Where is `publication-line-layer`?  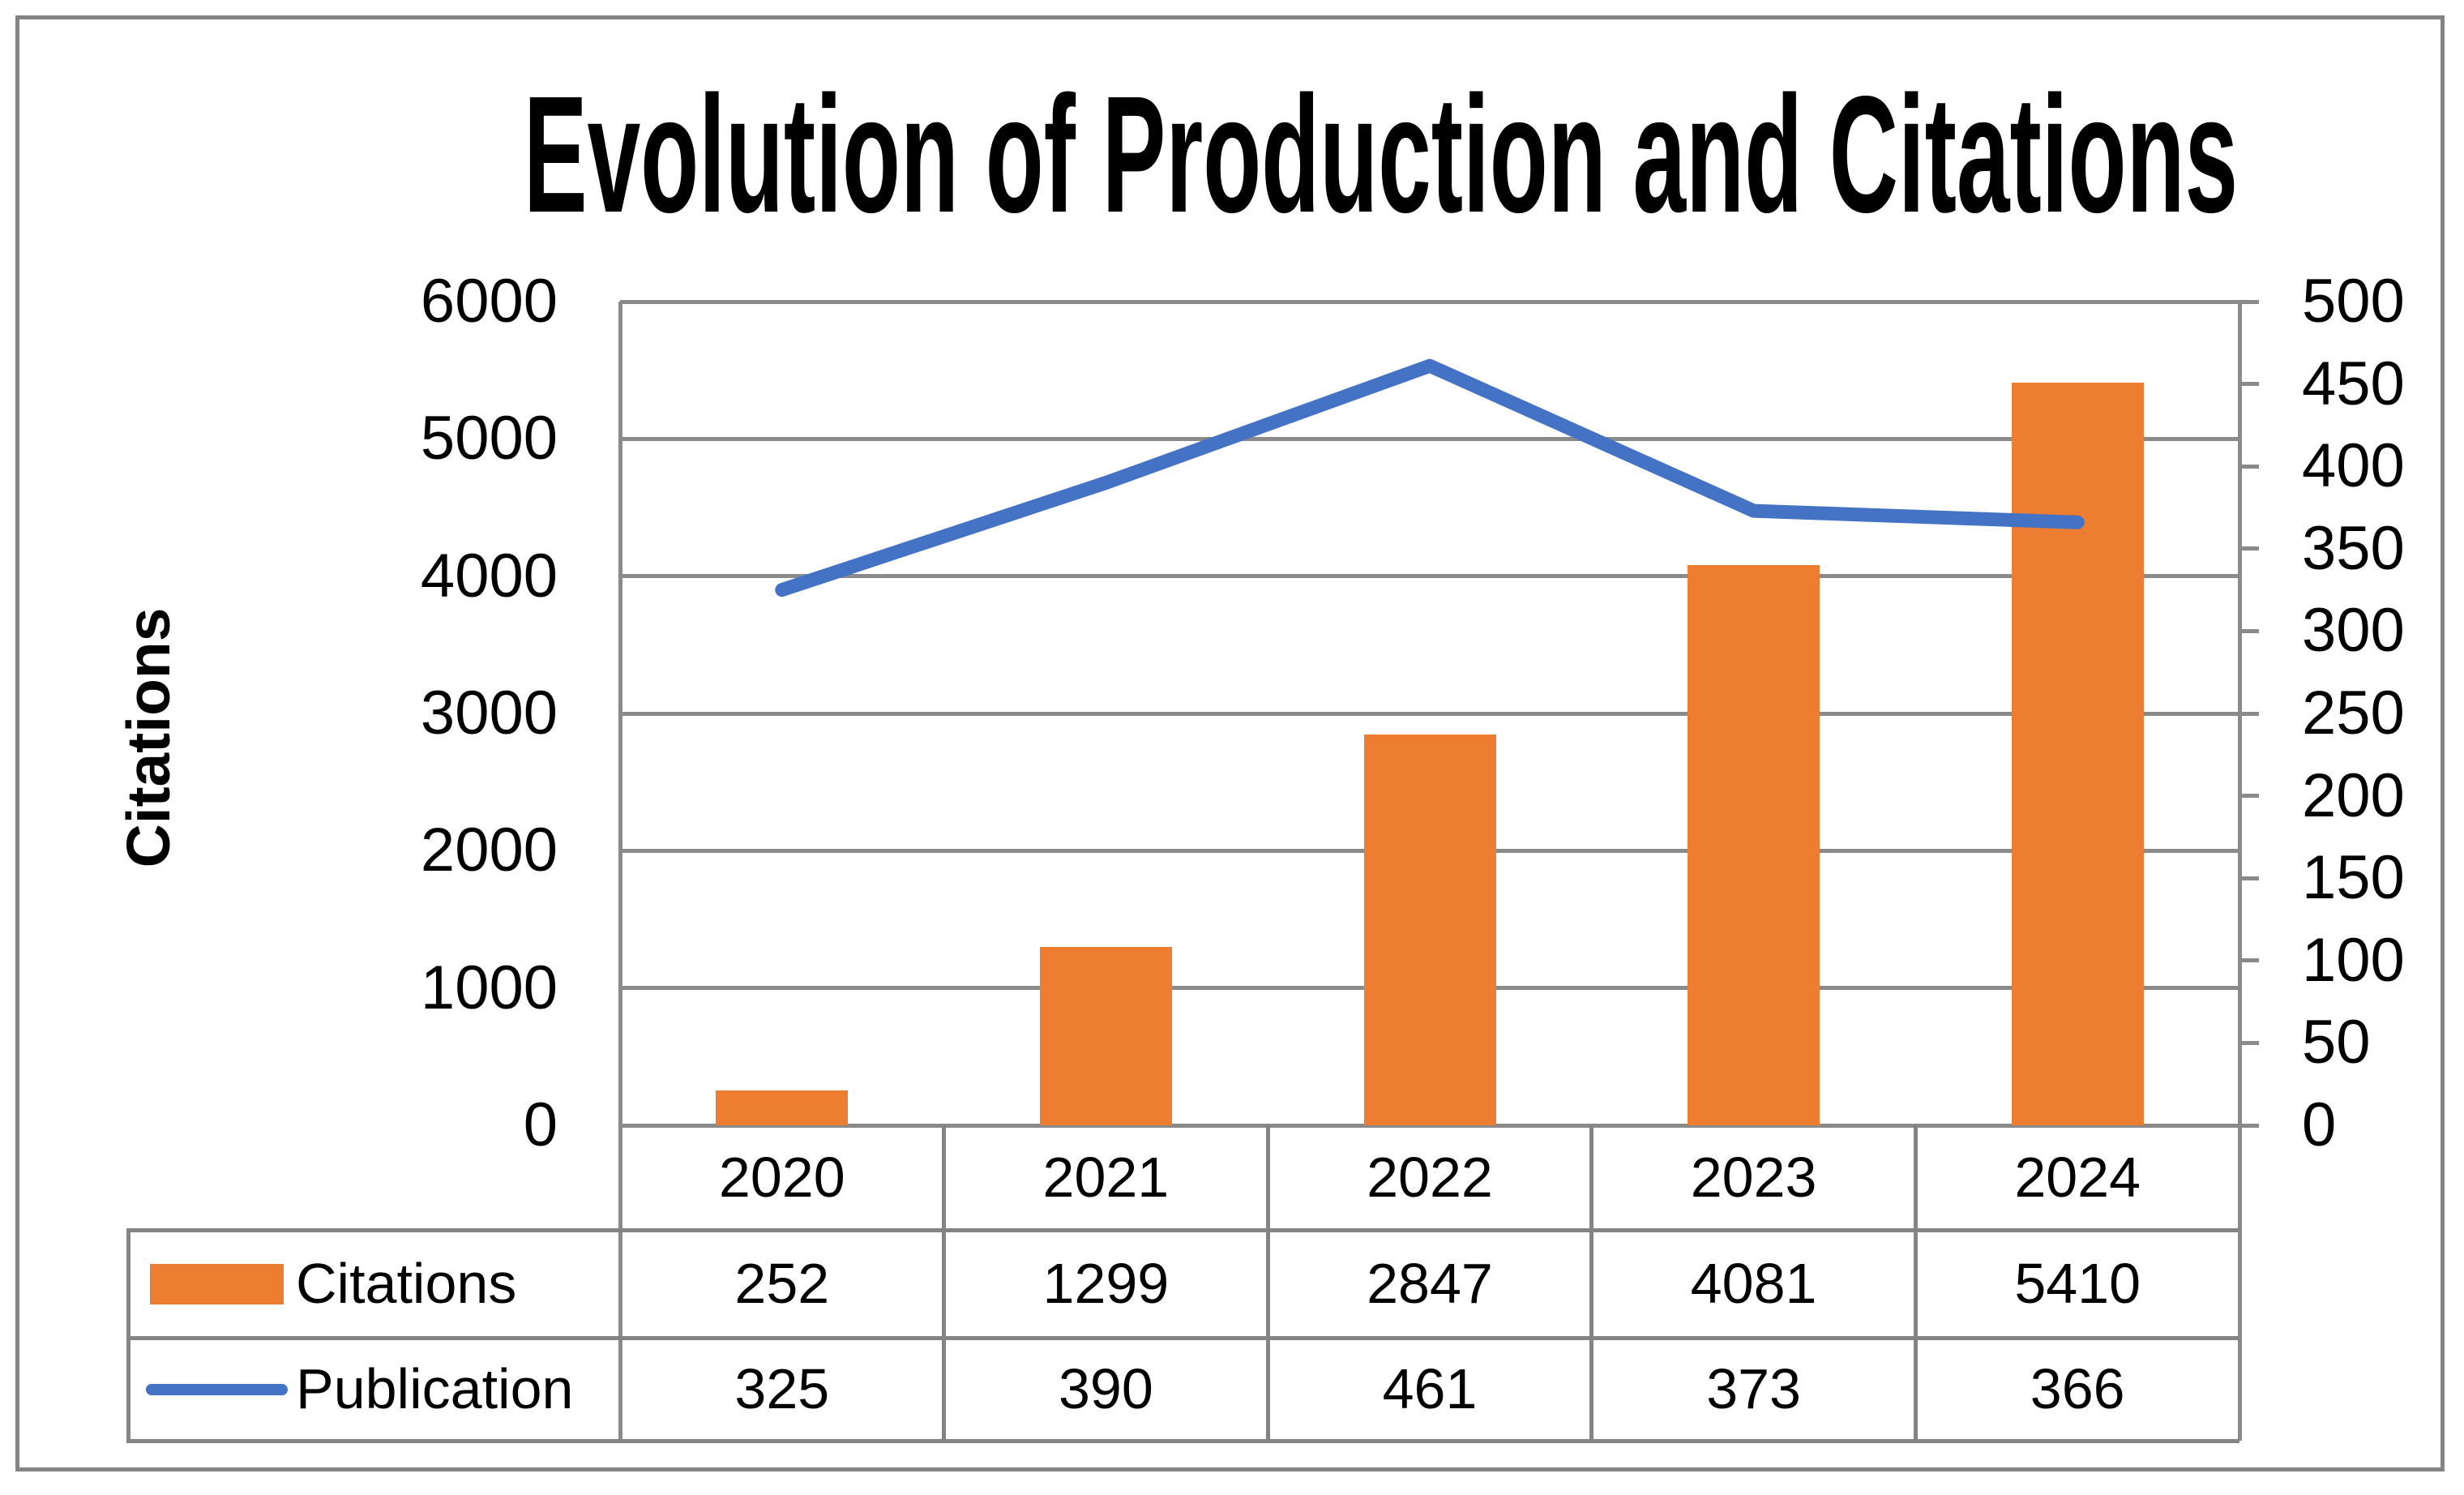 publication-line-layer is located at coordinates (1430, 478).